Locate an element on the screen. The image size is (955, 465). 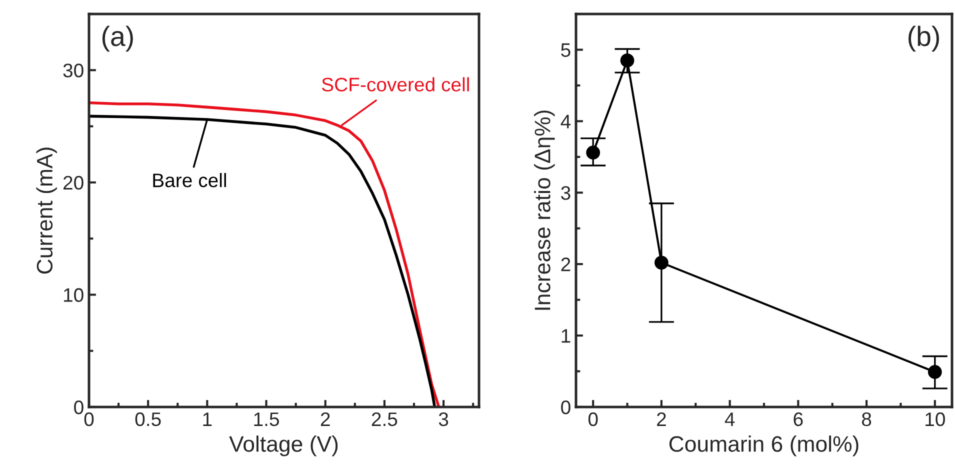
annotation: Bare cell is located at coordinates (189, 180).